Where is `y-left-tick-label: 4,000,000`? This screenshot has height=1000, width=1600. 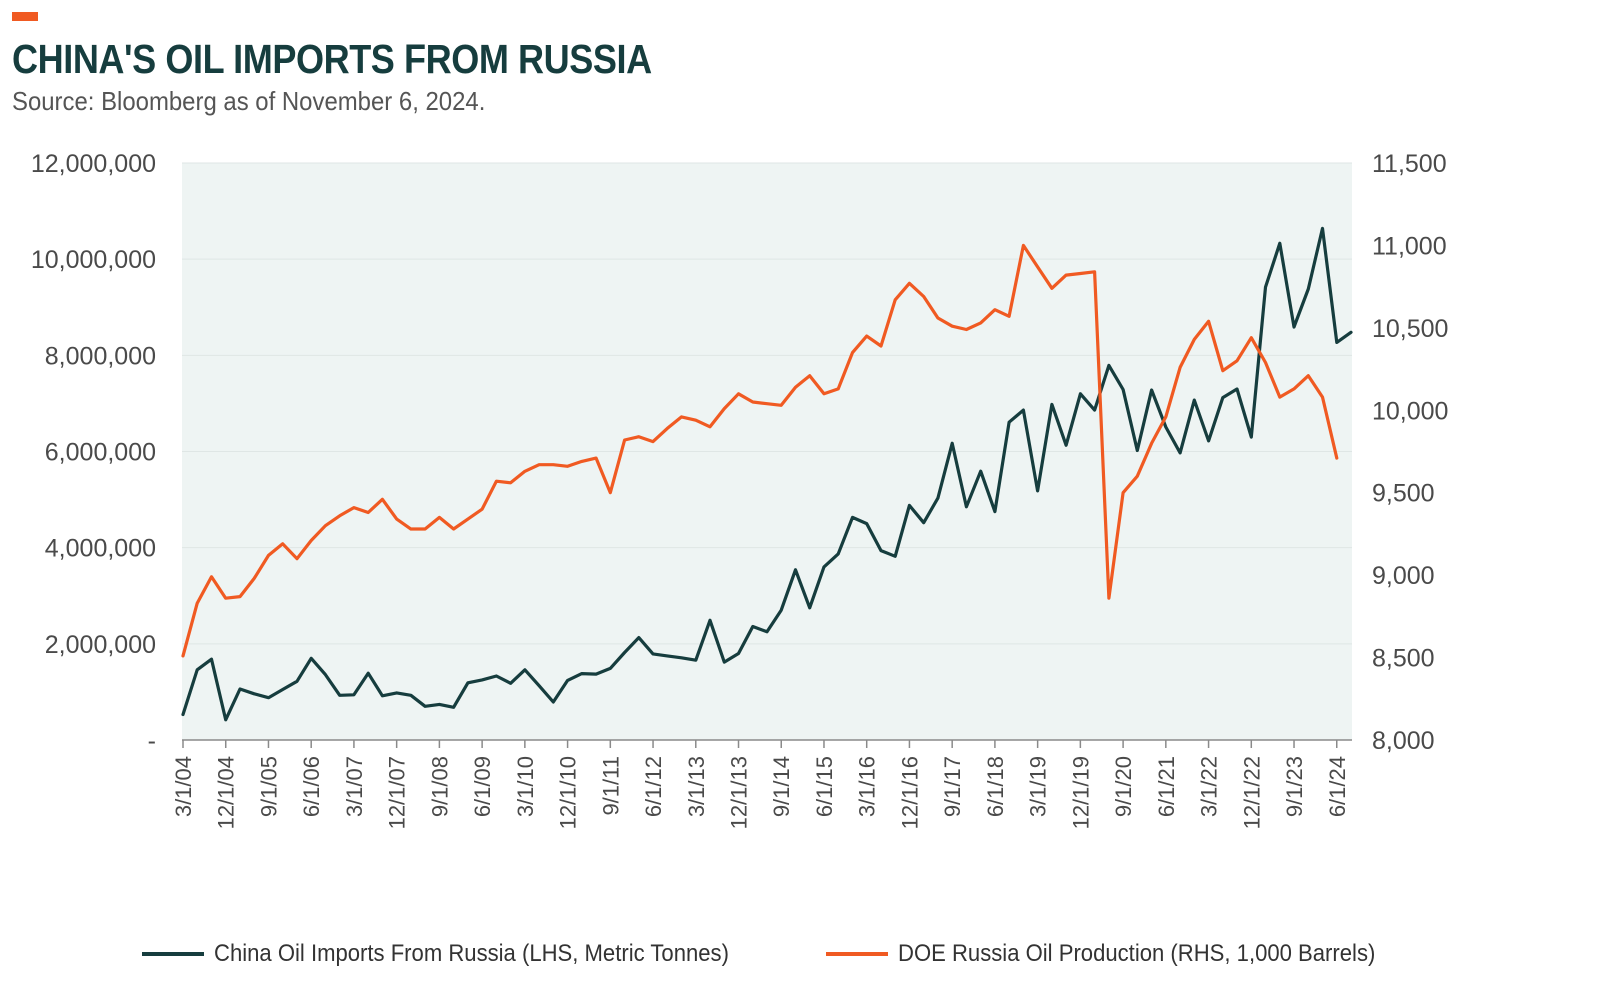 y-left-tick-label: 4,000,000 is located at coordinates (100, 549).